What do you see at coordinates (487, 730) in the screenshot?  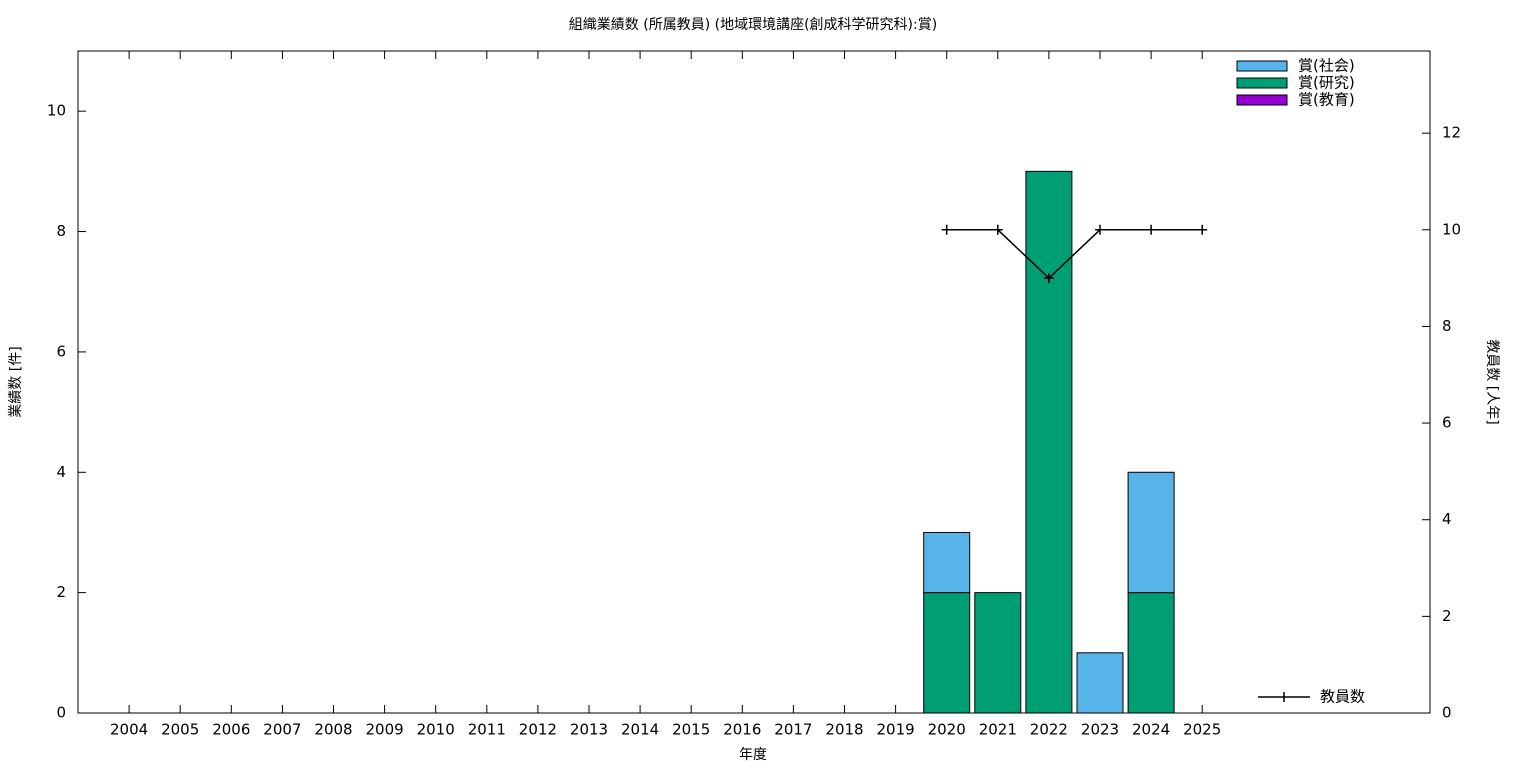 I see `x-tick-label: 2011` at bounding box center [487, 730].